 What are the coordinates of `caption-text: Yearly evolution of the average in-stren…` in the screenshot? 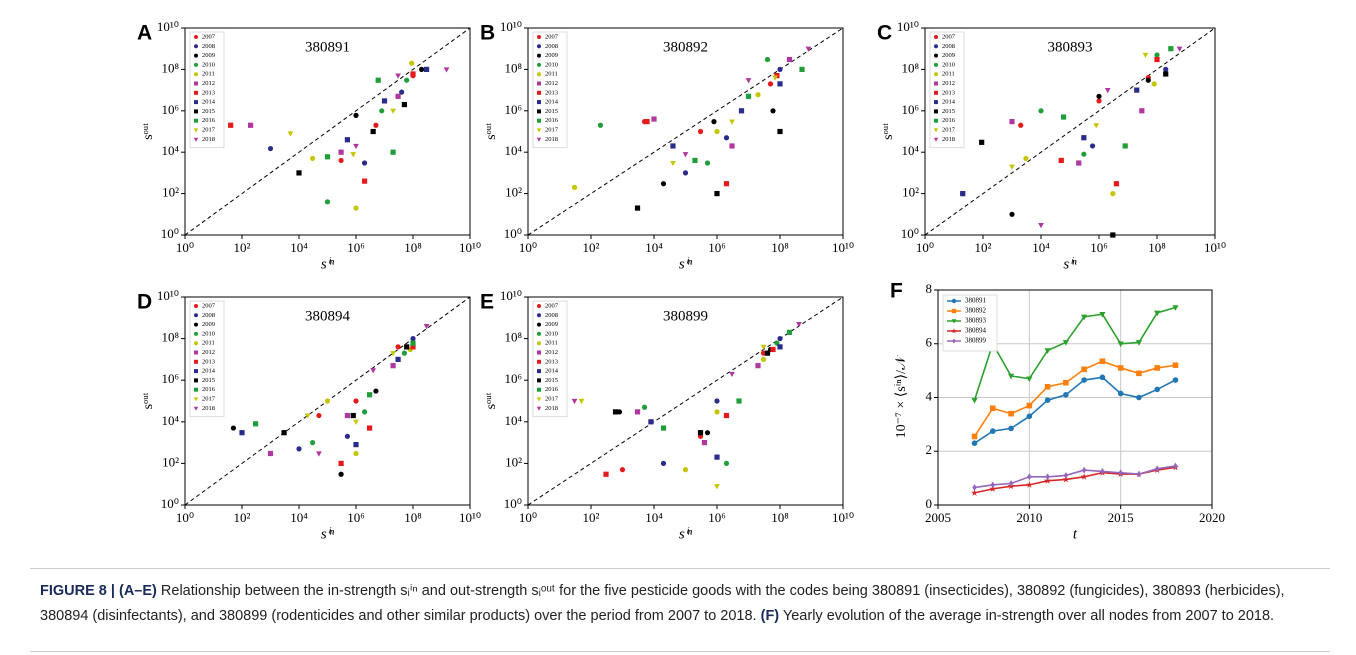 It's located at (1028, 616).